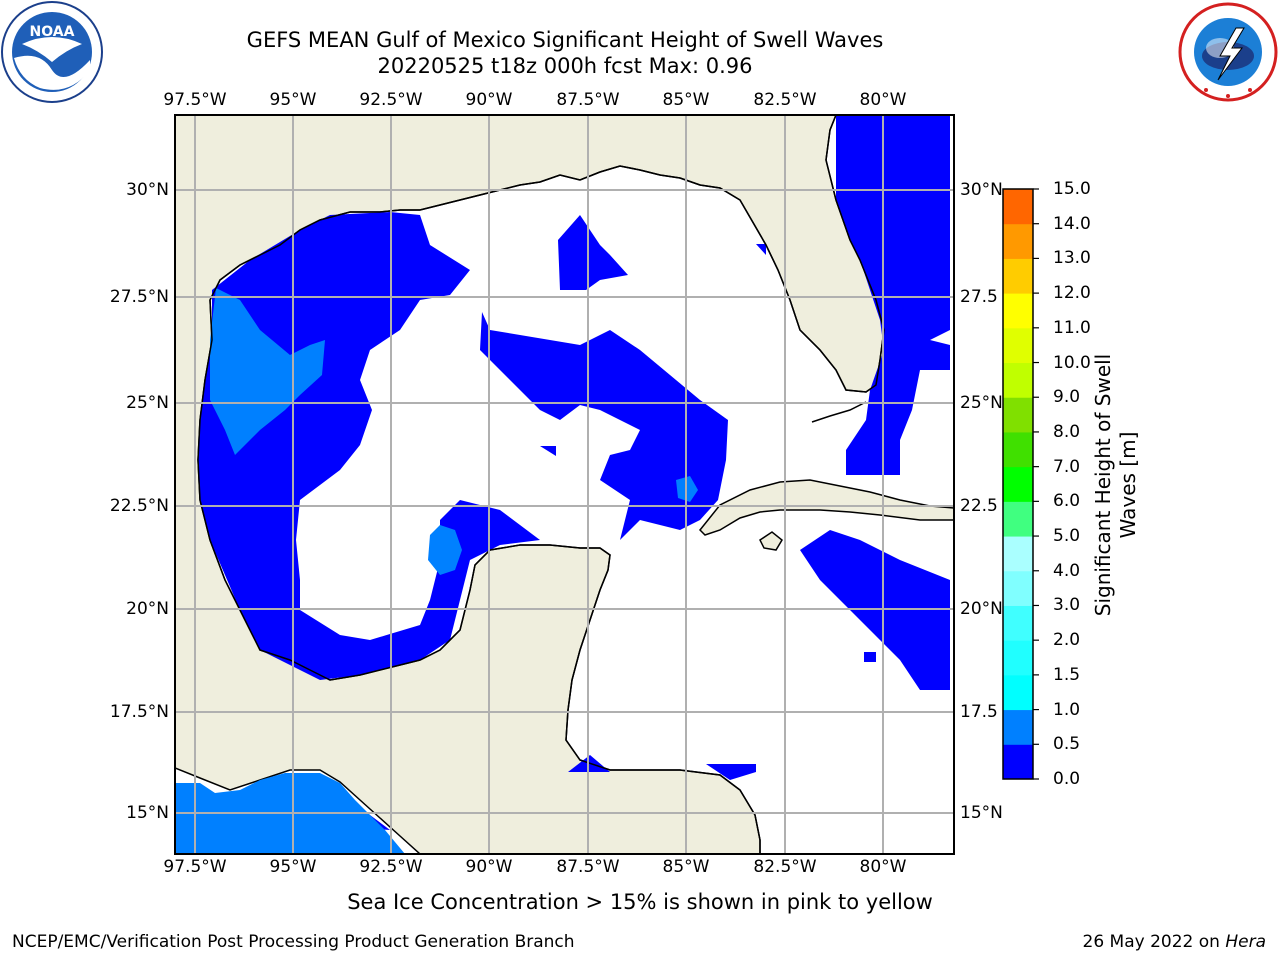 The width and height of the screenshot is (1280, 960). What do you see at coordinates (52, 52) in the screenshot?
I see `noaa-logo: NOAA` at bounding box center [52, 52].